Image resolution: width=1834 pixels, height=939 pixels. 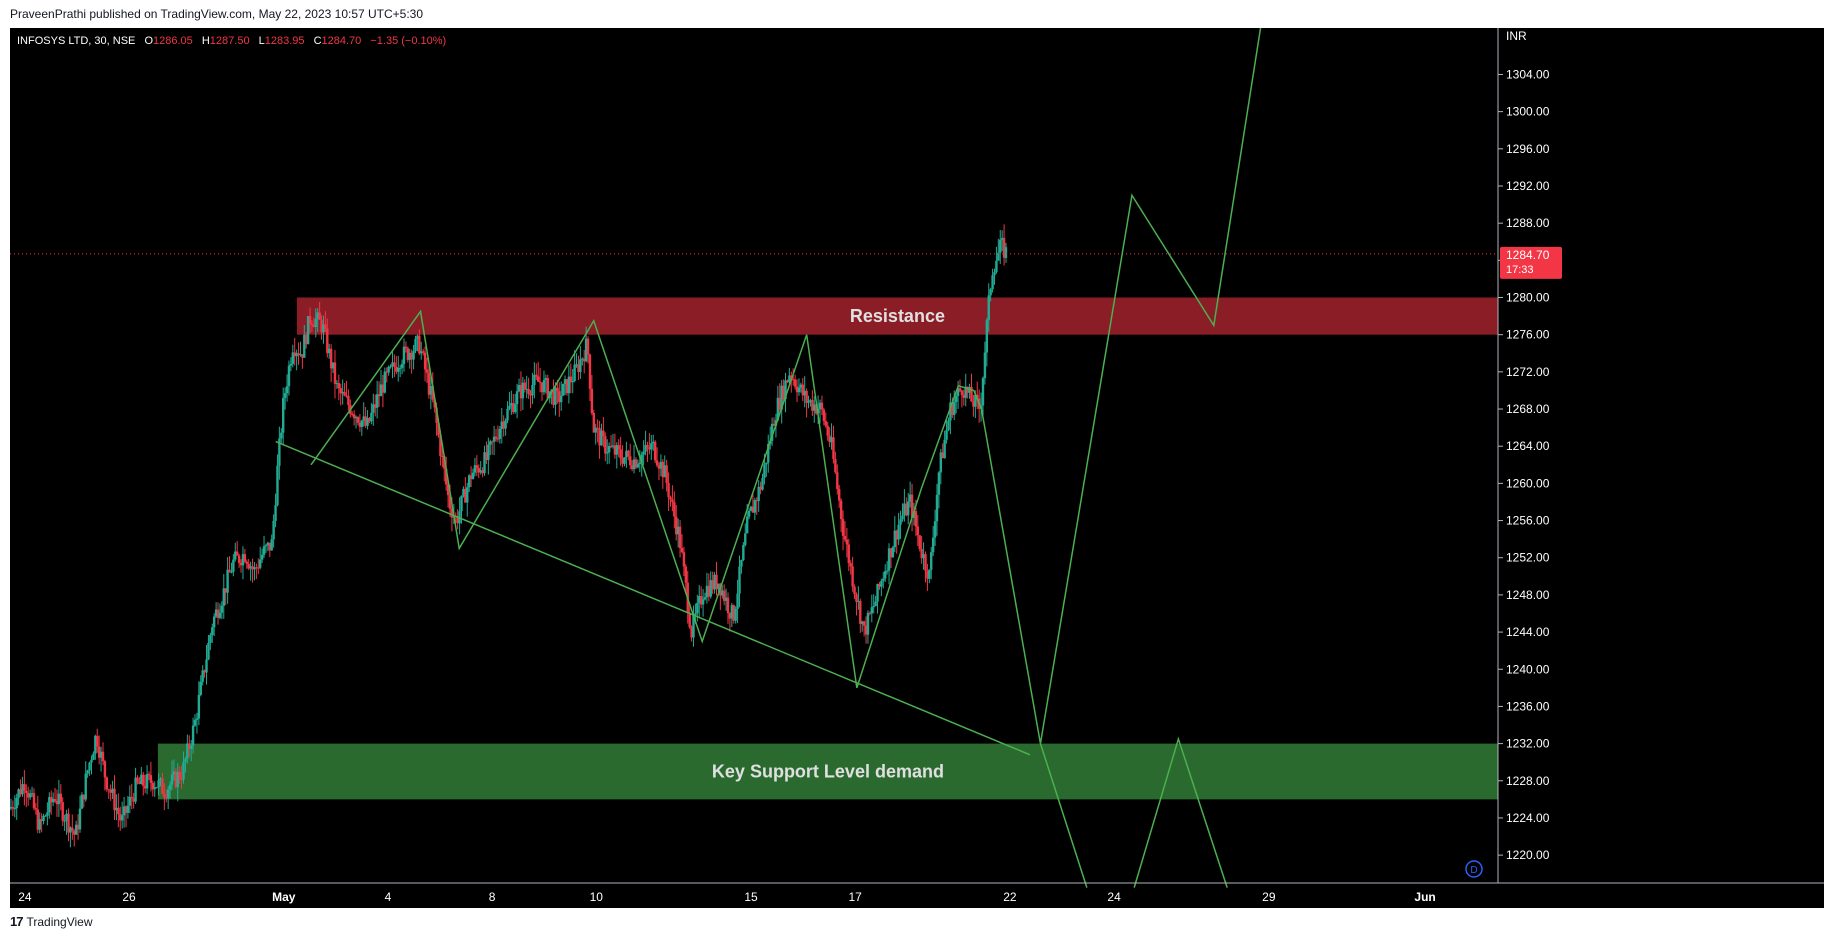 What do you see at coordinates (1010, 897) in the screenshot?
I see `time-tick-label: 22` at bounding box center [1010, 897].